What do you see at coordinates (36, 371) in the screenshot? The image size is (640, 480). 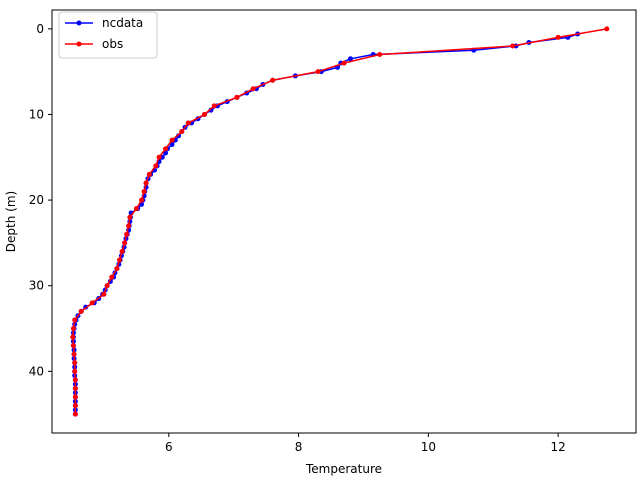 I see `y-tick-label: 40` at bounding box center [36, 371].